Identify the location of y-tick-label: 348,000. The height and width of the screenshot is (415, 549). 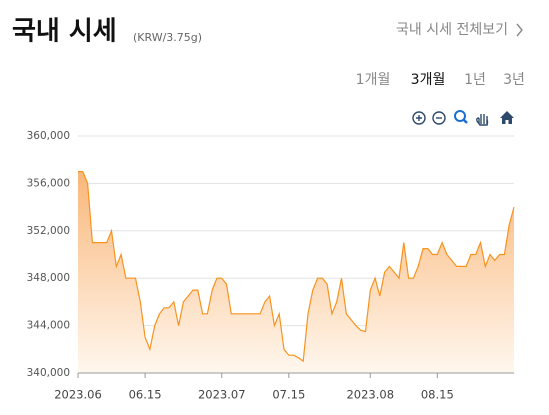
(48, 278).